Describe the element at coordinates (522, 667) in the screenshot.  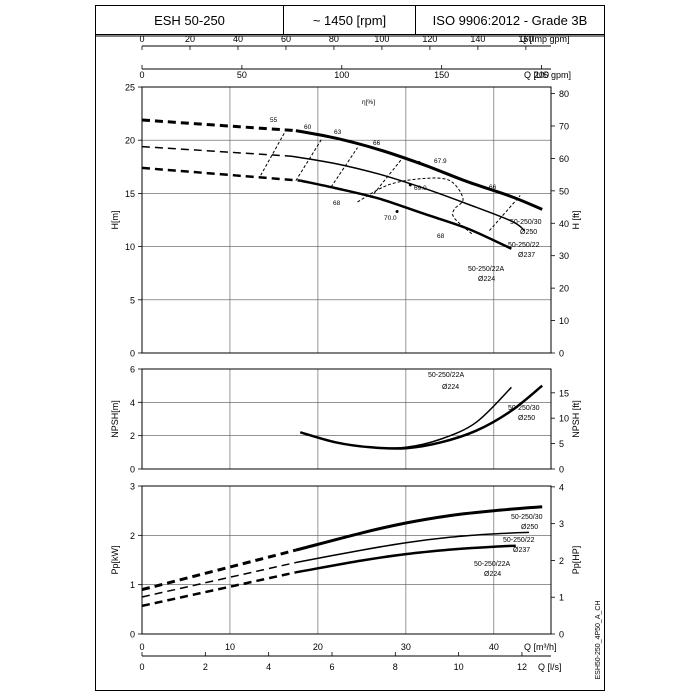
I see `ls-tick-label: 12` at that location.